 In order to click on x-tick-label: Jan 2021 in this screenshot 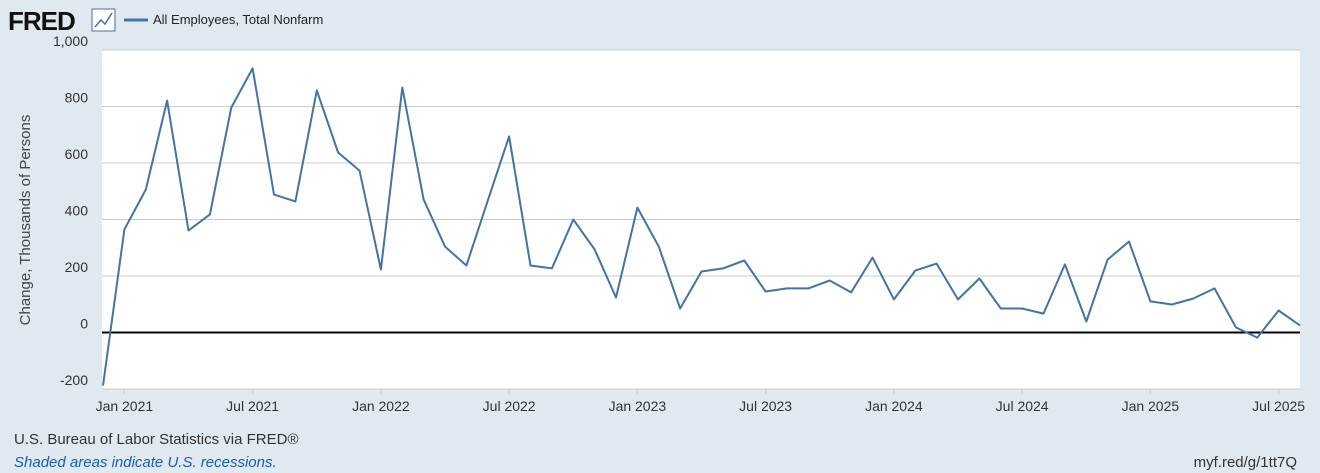, I will do `click(125, 406)`.